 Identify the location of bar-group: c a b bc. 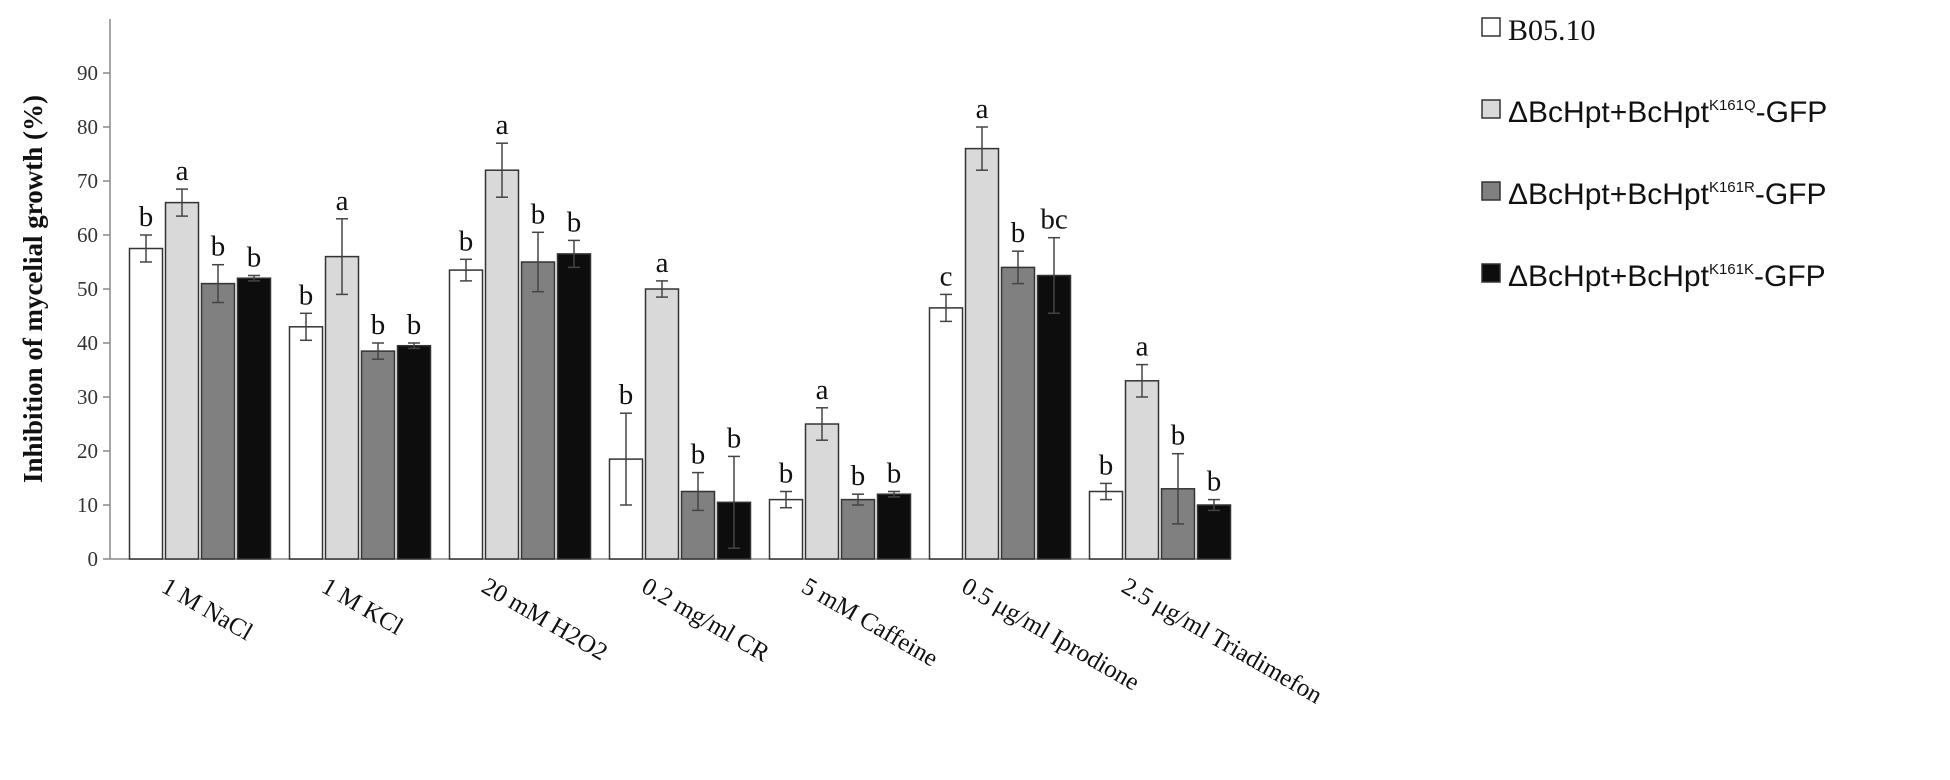
(1000, 326).